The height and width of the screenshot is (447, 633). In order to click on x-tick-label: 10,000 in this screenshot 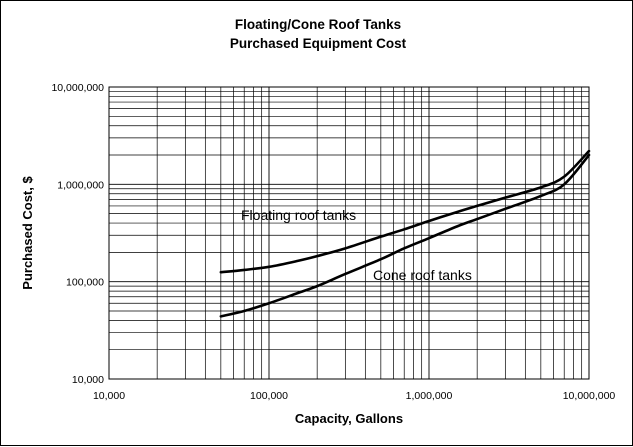, I will do `click(109, 396)`.